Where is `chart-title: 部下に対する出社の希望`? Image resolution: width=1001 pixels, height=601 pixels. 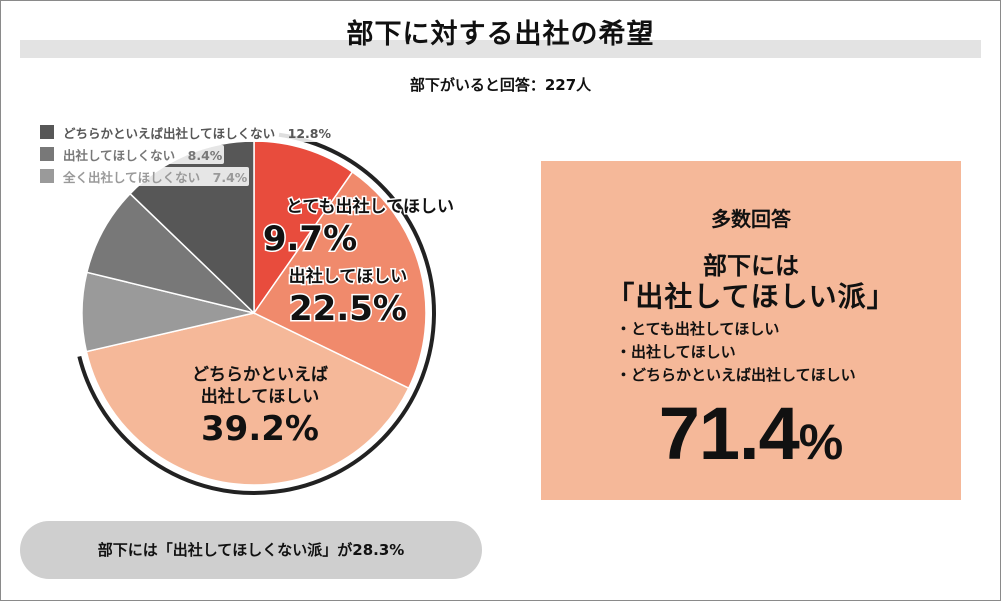 chart-title: 部下に対する出社の希望 is located at coordinates (500, 34).